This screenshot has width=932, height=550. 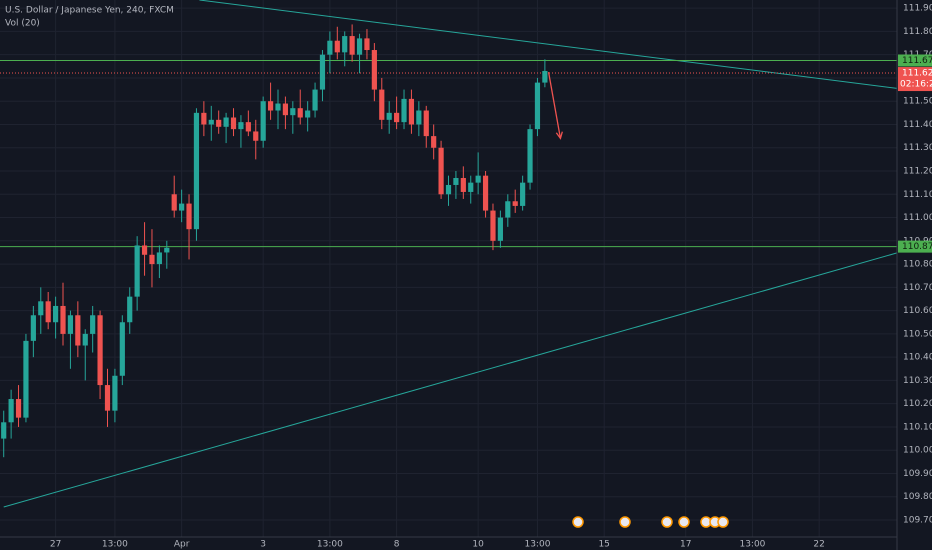 I want to click on last-price-tag, so click(x=915, y=79).